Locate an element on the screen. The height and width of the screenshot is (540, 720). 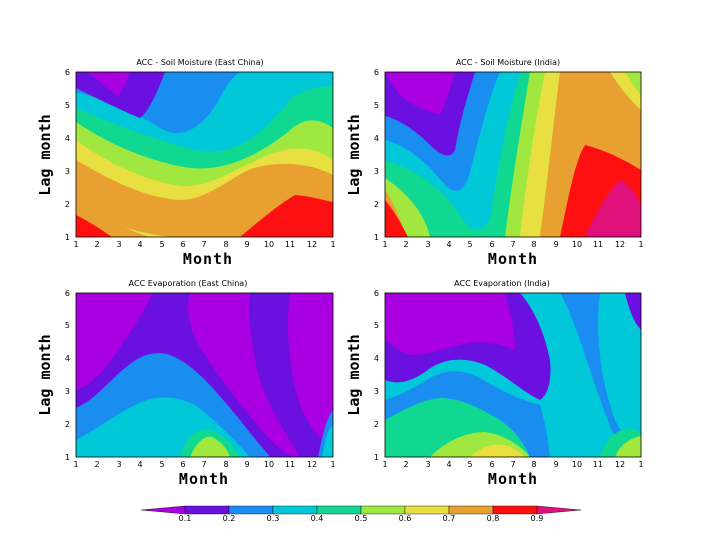
contour-fill-evap-east-china is located at coordinates (204, 375).